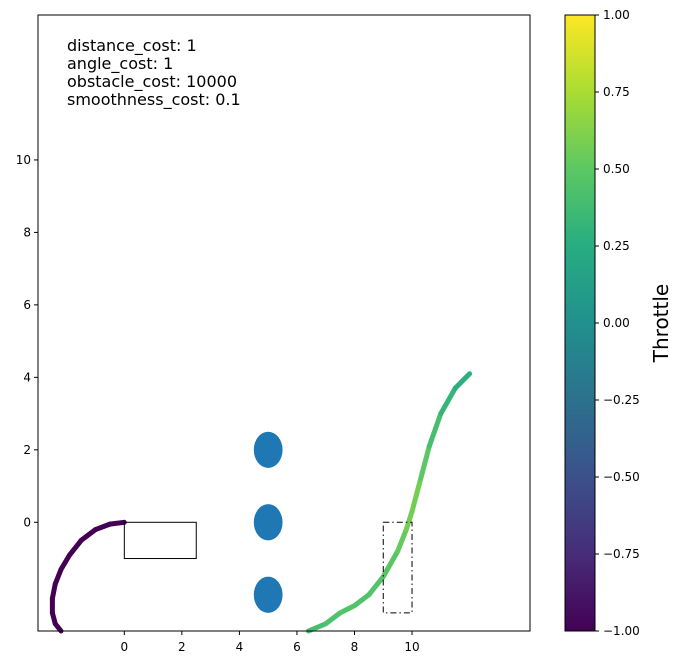 The image size is (682, 665). What do you see at coordinates (27, 450) in the screenshot?
I see `y-tick-label: 2` at bounding box center [27, 450].